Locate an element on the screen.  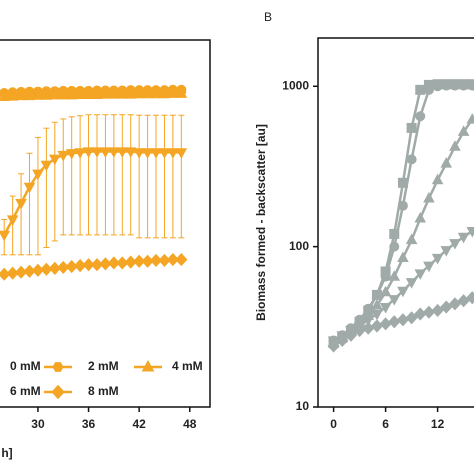
legend-item: 2 mM is located at coordinates (81, 366).